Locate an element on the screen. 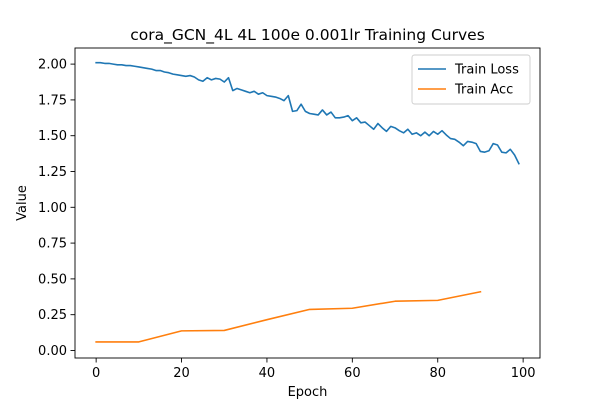  legend-box is located at coordinates (471, 79).